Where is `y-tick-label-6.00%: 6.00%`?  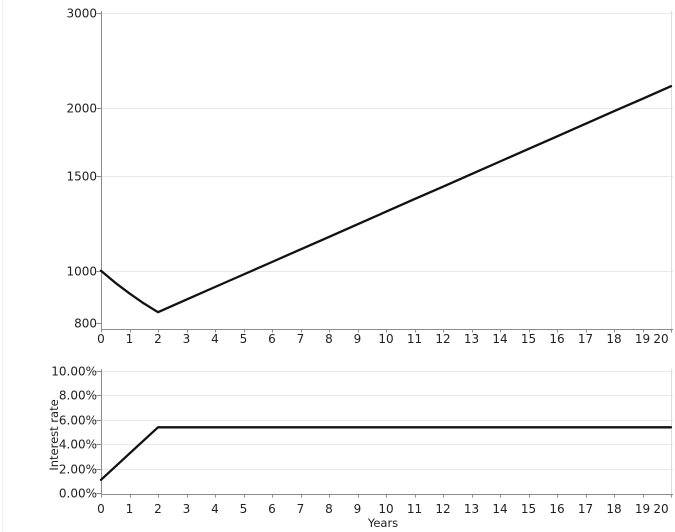 y-tick-label-6.00%: 6.00% is located at coordinates (78, 421).